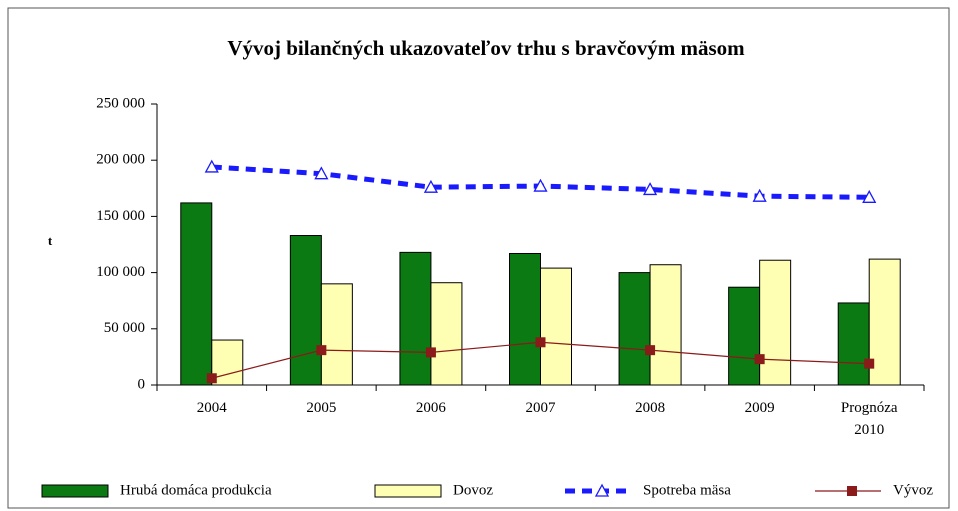 The height and width of the screenshot is (511, 958). I want to click on x-tick-line: 2007, so click(541, 408).